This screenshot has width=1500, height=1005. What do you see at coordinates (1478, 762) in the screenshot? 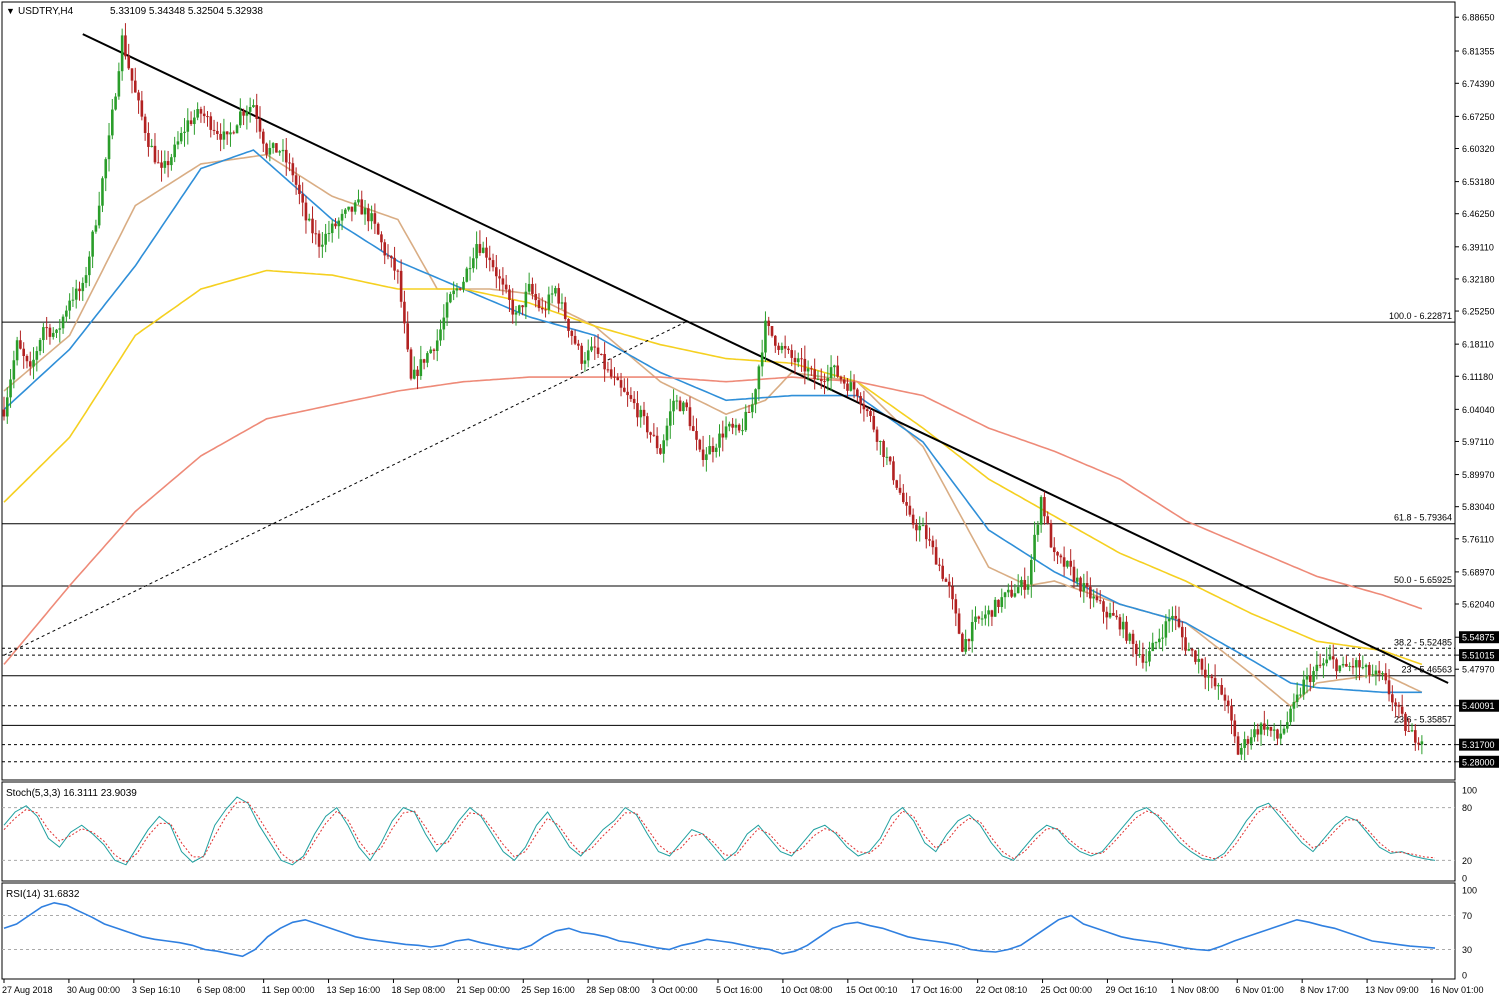
I see `price-tag-label: 5.28000` at bounding box center [1478, 762].